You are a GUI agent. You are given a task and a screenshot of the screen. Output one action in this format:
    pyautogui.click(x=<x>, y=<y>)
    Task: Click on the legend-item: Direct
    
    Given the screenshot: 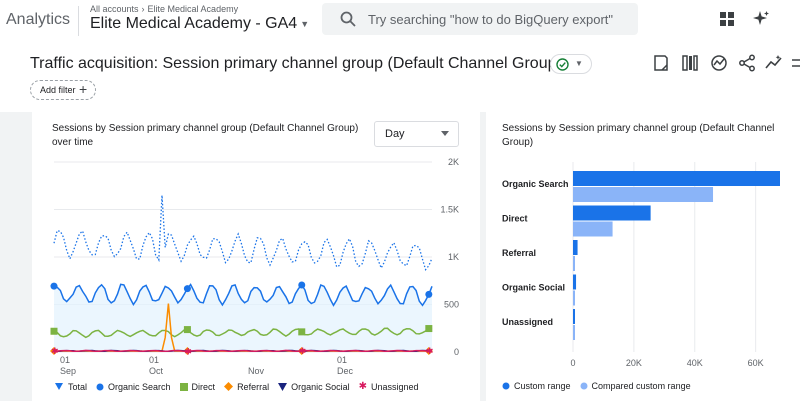 What is the action you would take?
    pyautogui.click(x=197, y=386)
    